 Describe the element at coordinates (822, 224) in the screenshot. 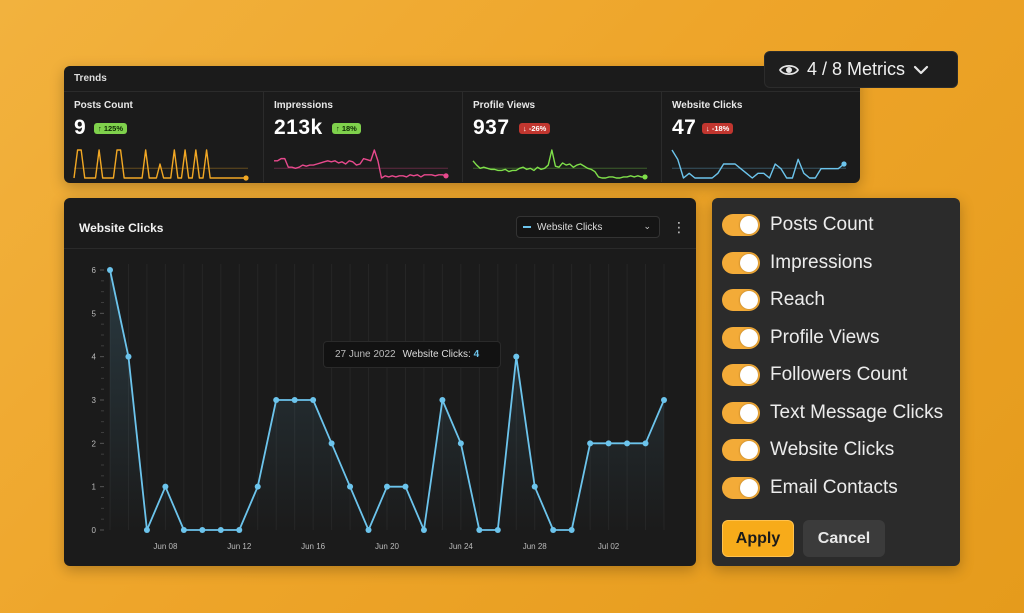

I see `toggle-label: Posts Count` at that location.